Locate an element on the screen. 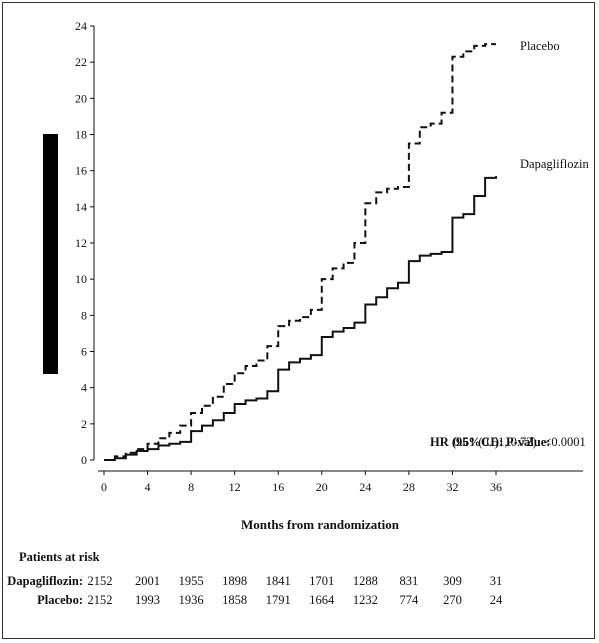  y-tick-label: 2 is located at coordinates (84, 424).